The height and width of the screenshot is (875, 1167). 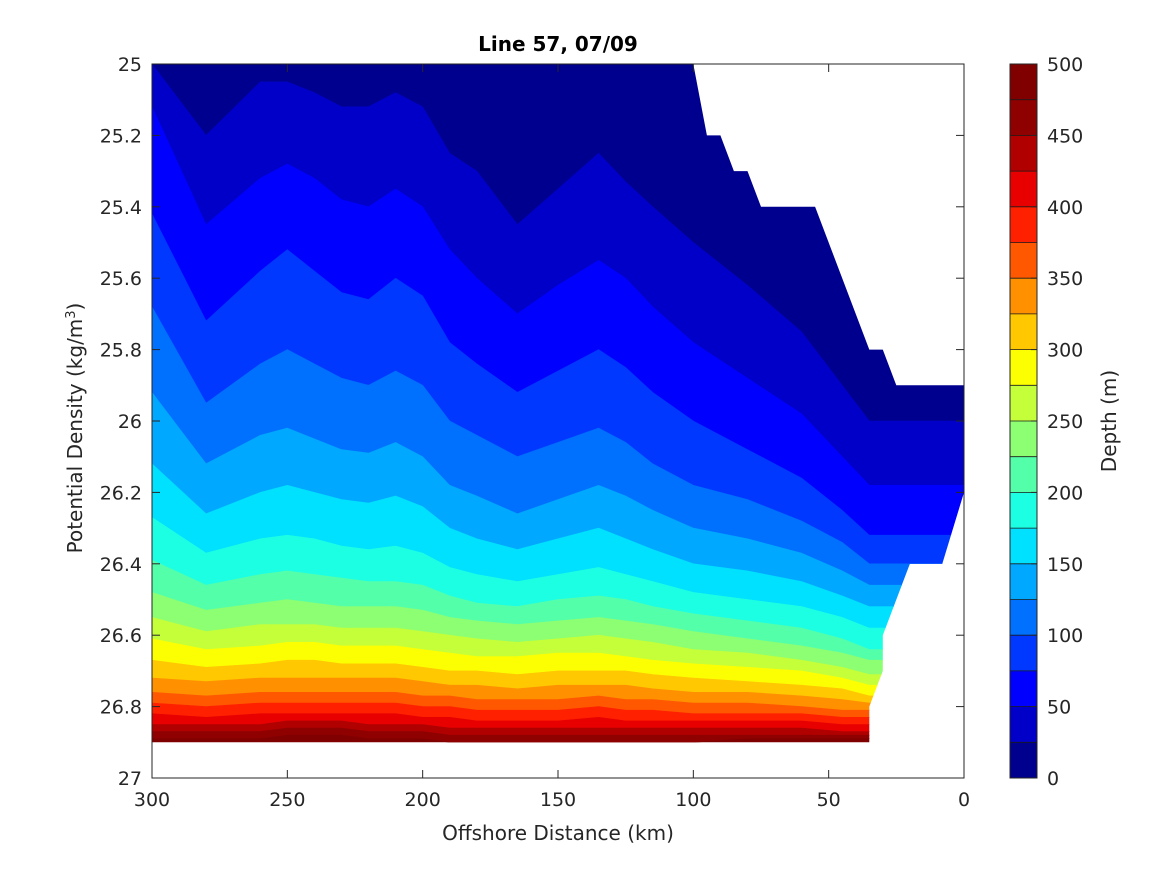 I want to click on colorbar-tick-label: 200, so click(x=1065, y=493).